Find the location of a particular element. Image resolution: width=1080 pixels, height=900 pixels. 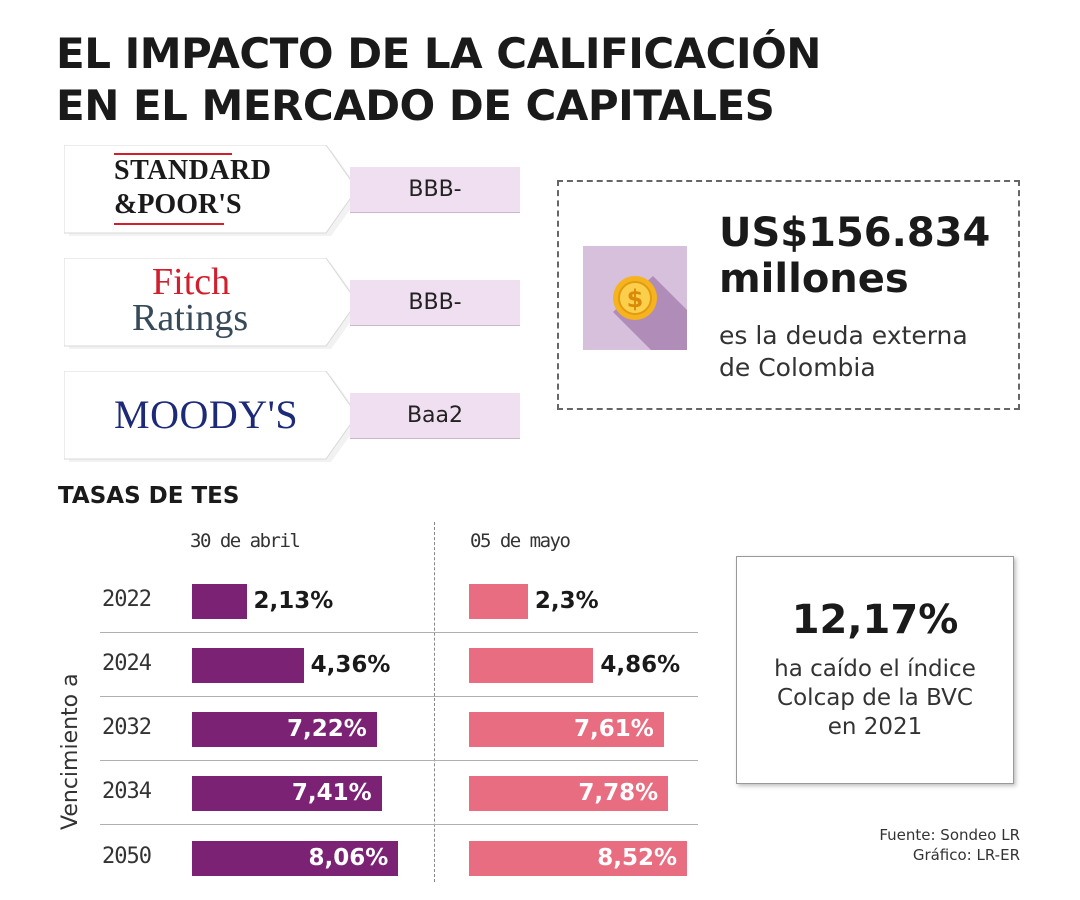

data-label-may-2050: 8,52% is located at coordinates (637, 858).